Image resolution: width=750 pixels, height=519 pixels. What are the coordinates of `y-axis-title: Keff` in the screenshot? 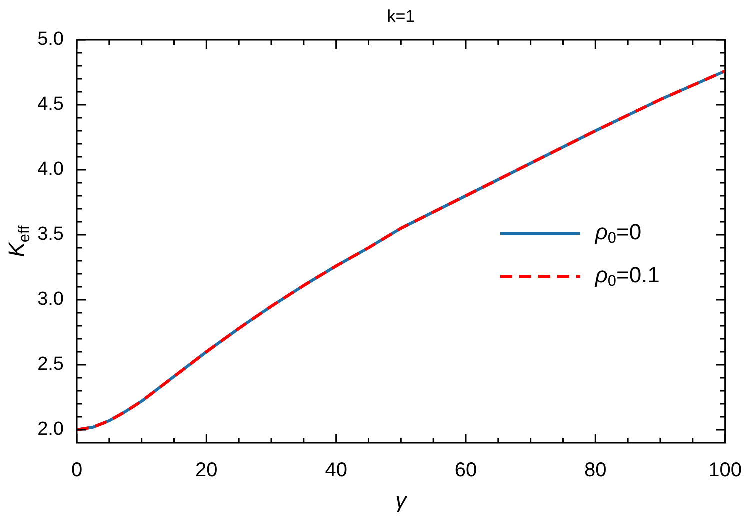 It's located at (19, 241).